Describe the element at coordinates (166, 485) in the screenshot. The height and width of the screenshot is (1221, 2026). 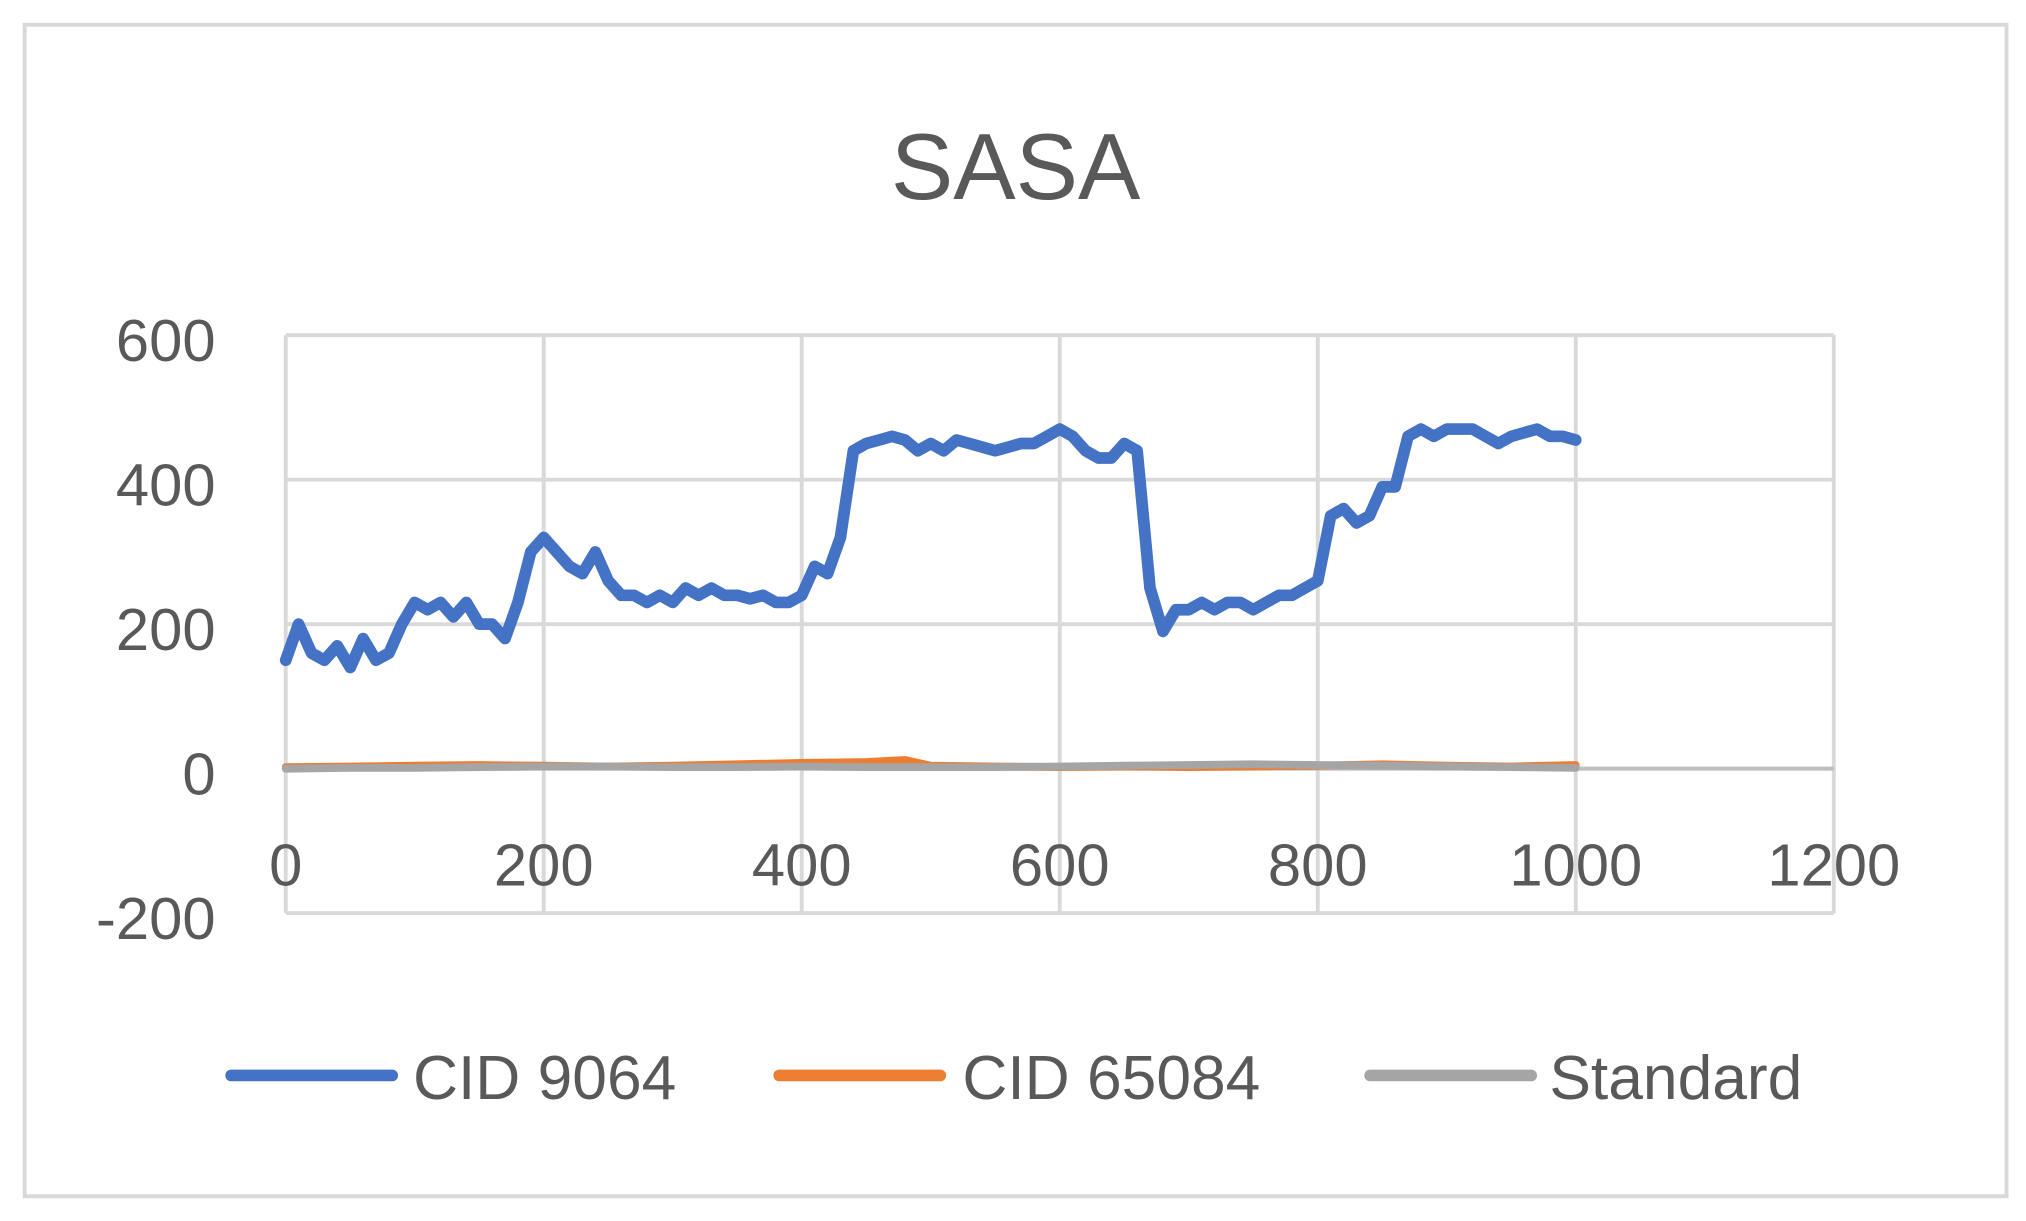
I see `y-tick-label: 400` at that location.